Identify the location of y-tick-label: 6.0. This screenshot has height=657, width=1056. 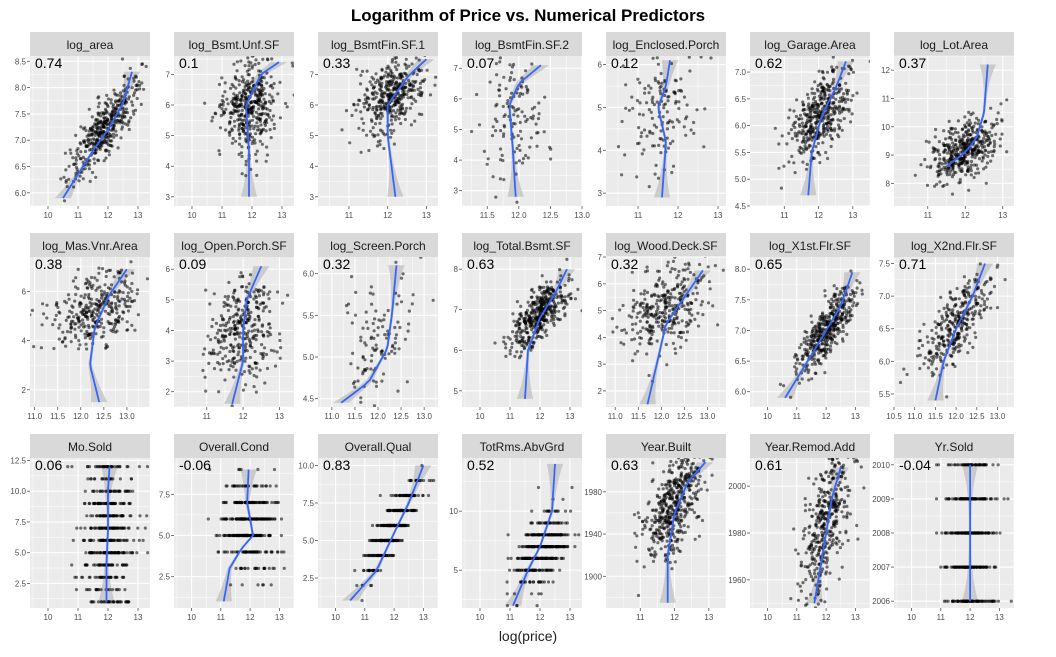
(21, 193).